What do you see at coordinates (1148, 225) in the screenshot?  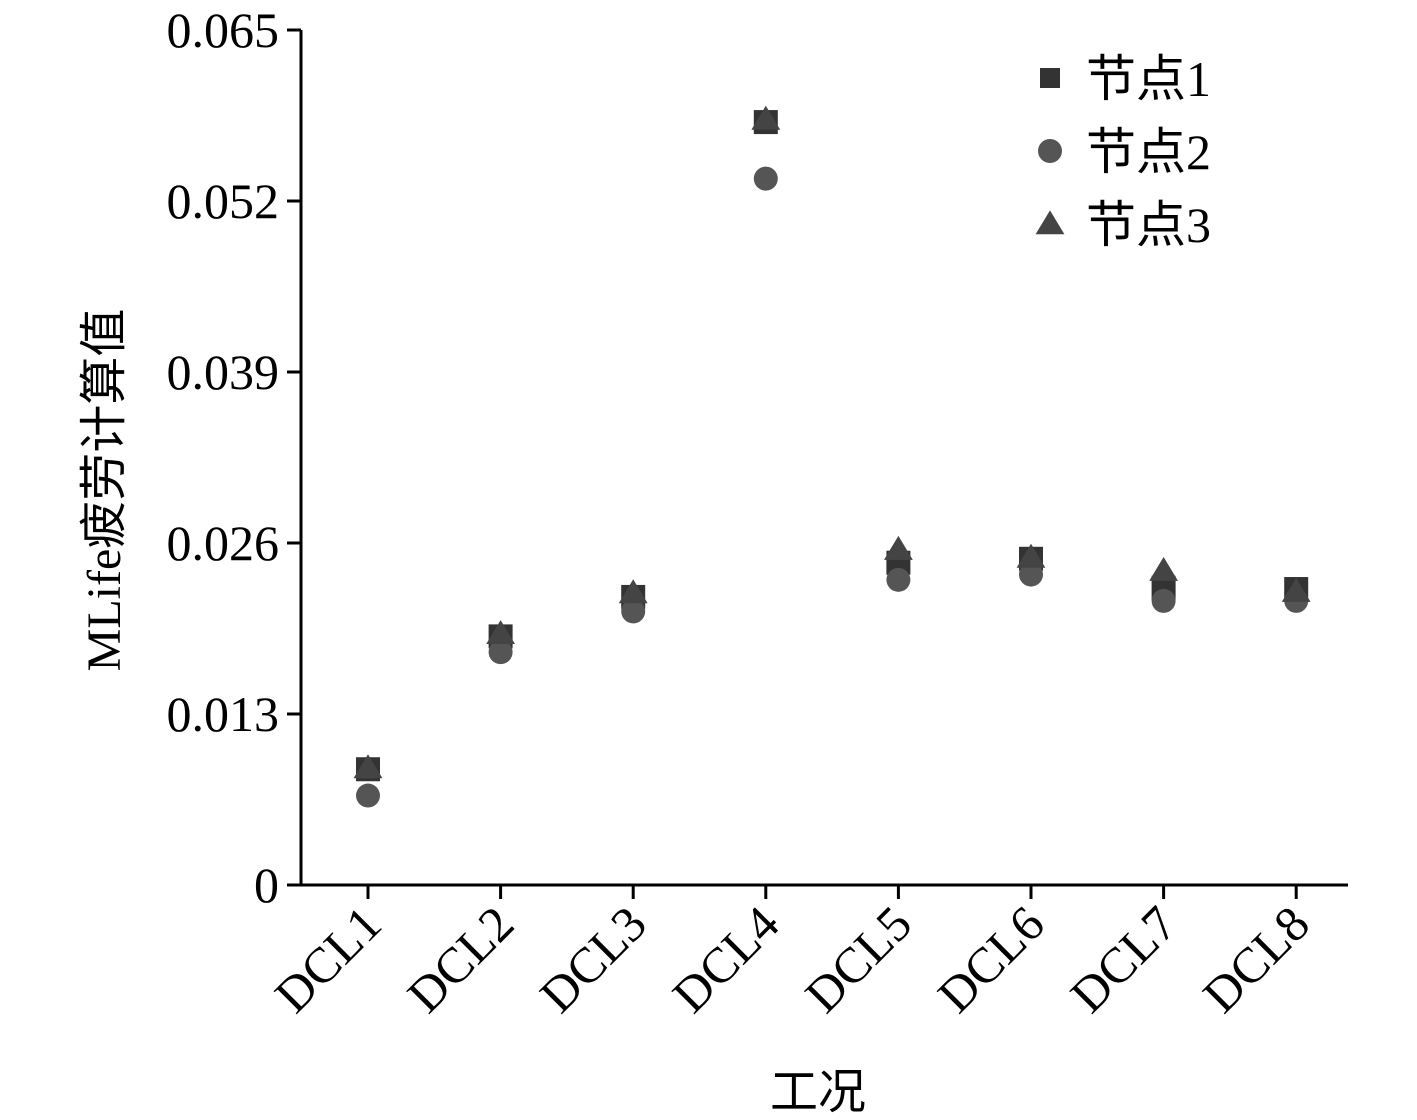 I see `legend-label: 节点3` at bounding box center [1148, 225].